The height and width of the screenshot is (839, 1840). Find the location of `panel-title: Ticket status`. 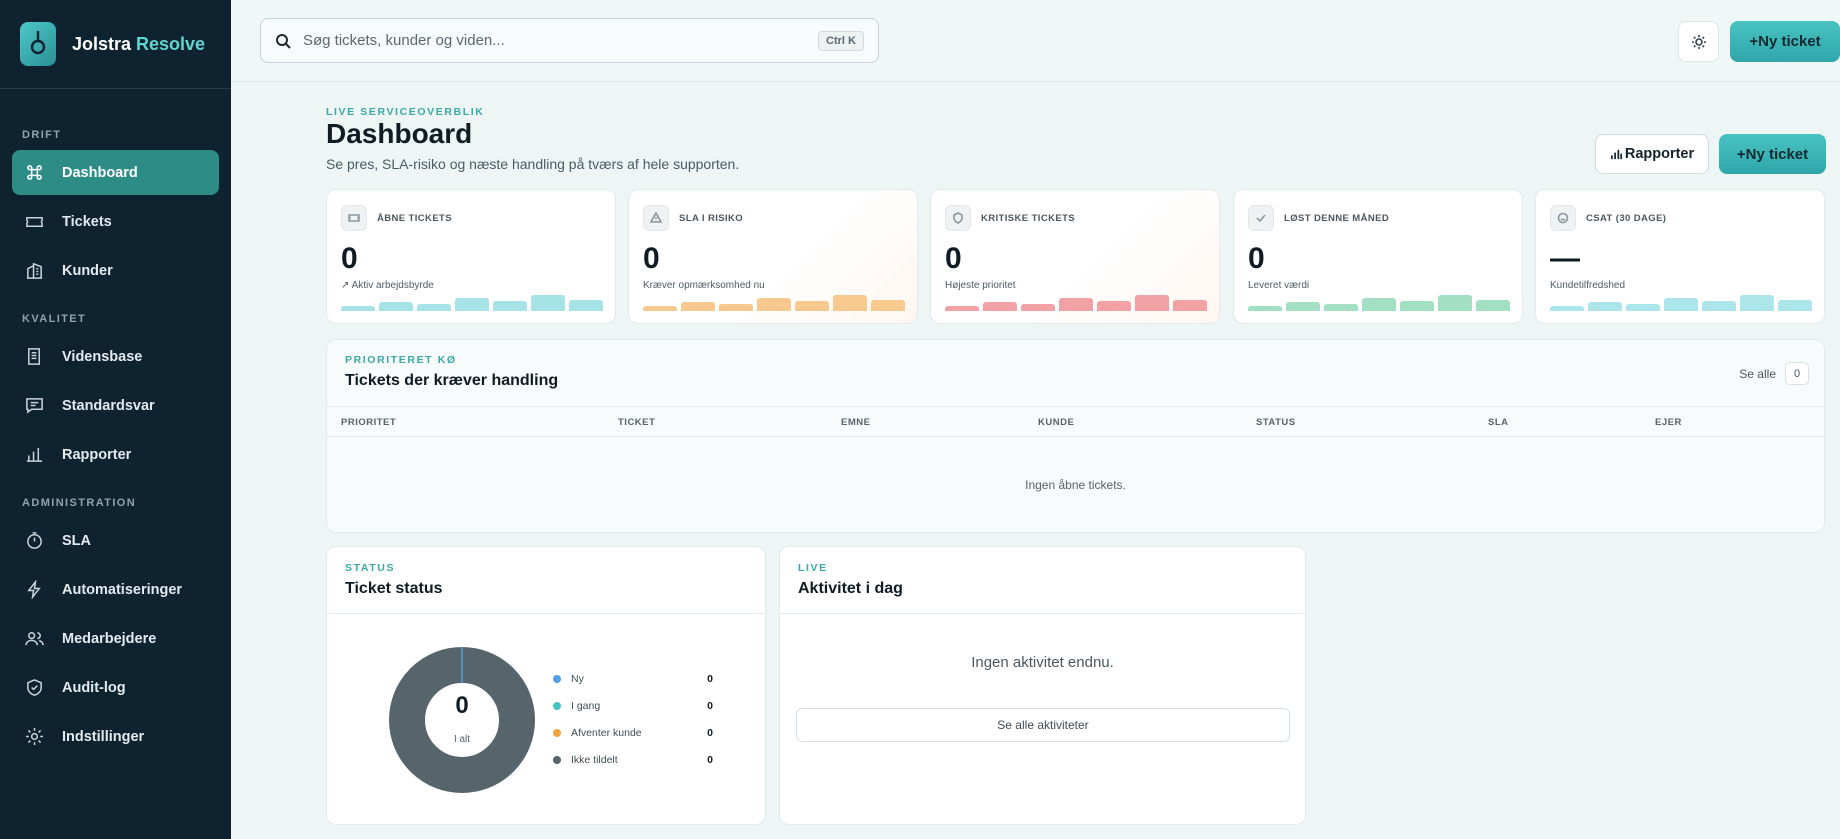

panel-title: Ticket status is located at coordinates (394, 588).